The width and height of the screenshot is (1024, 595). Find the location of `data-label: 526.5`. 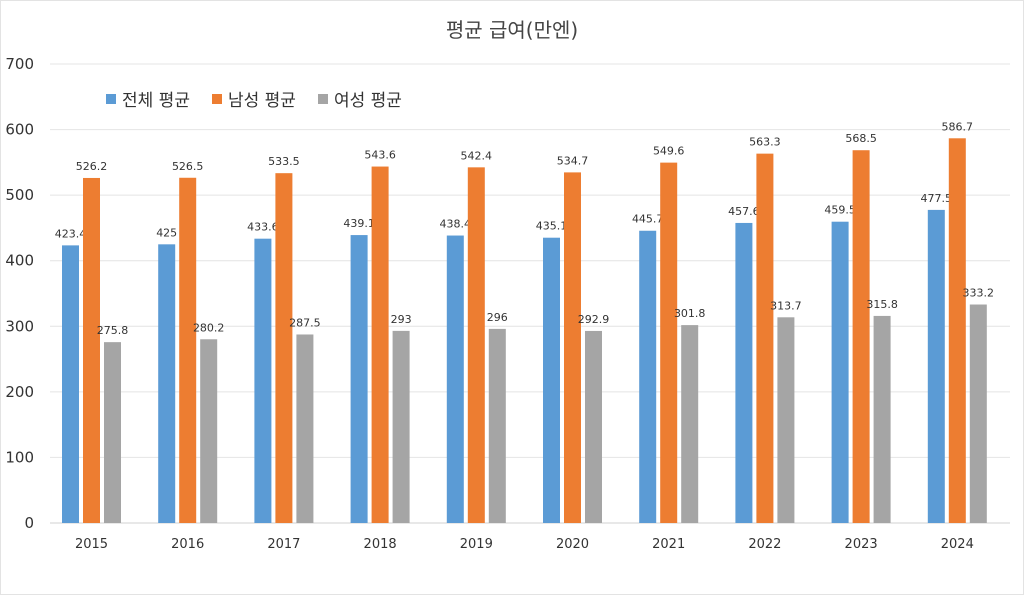

data-label: 526.5 is located at coordinates (188, 166).